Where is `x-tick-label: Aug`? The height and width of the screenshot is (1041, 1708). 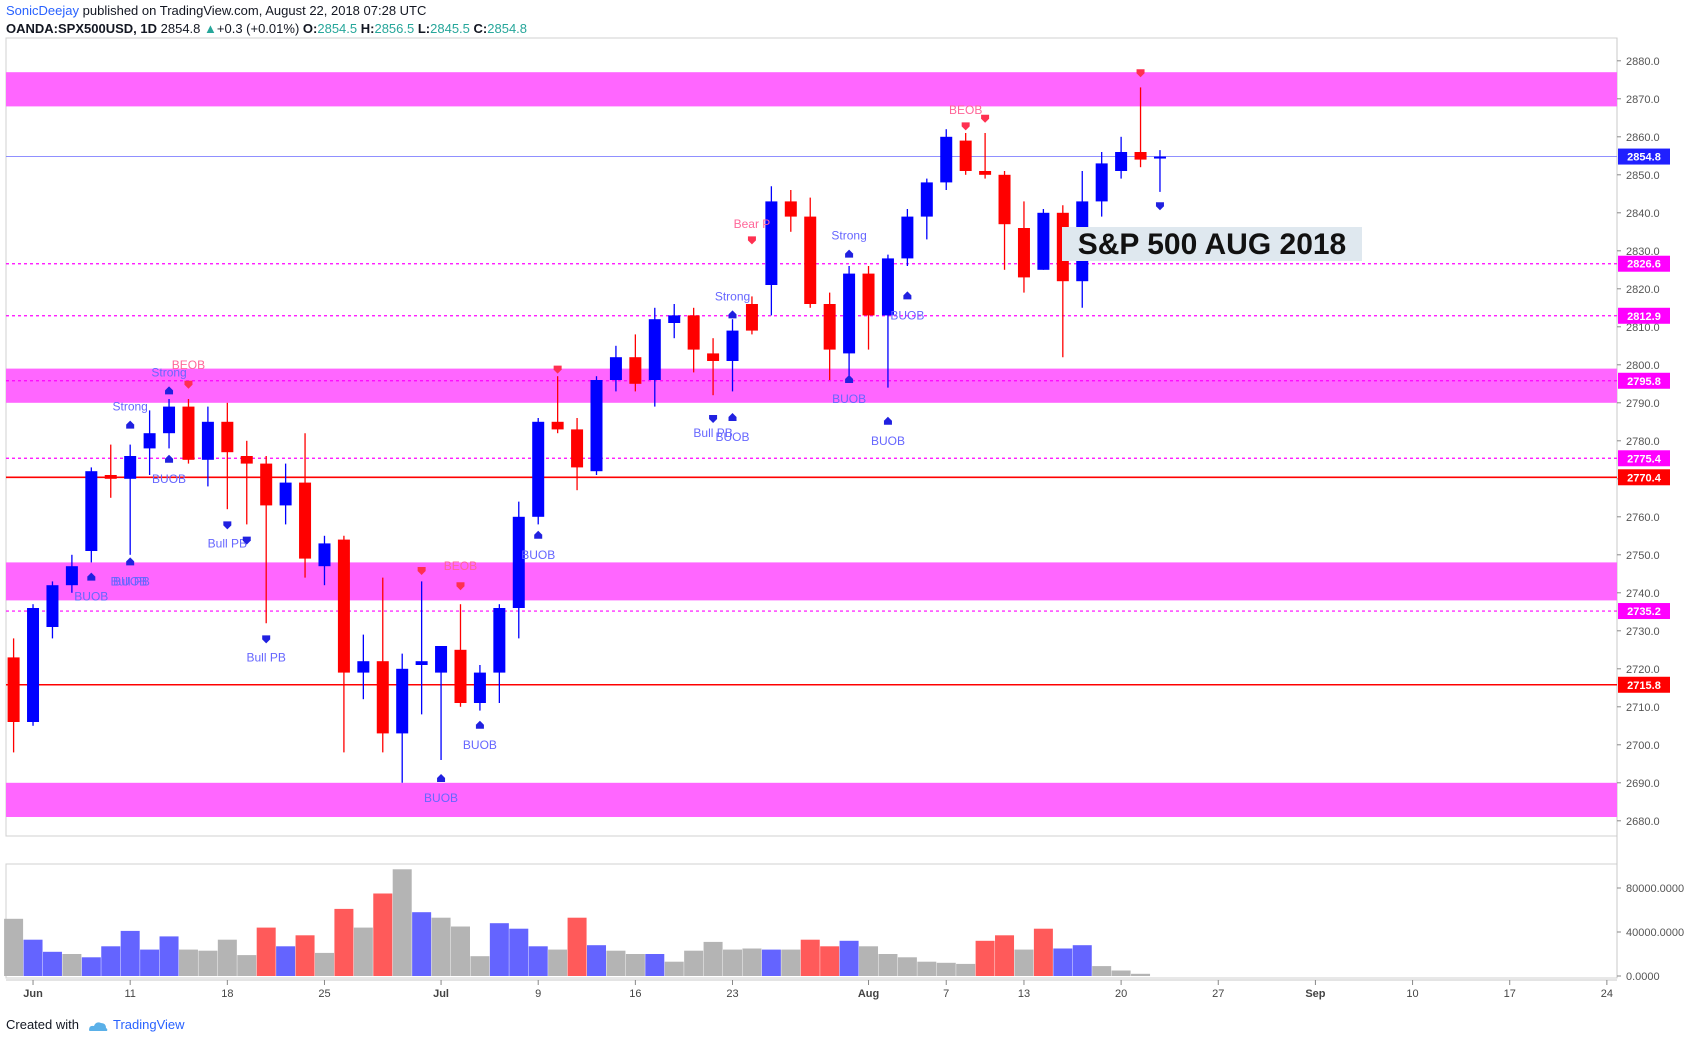 x-tick-label: Aug is located at coordinates (868, 994).